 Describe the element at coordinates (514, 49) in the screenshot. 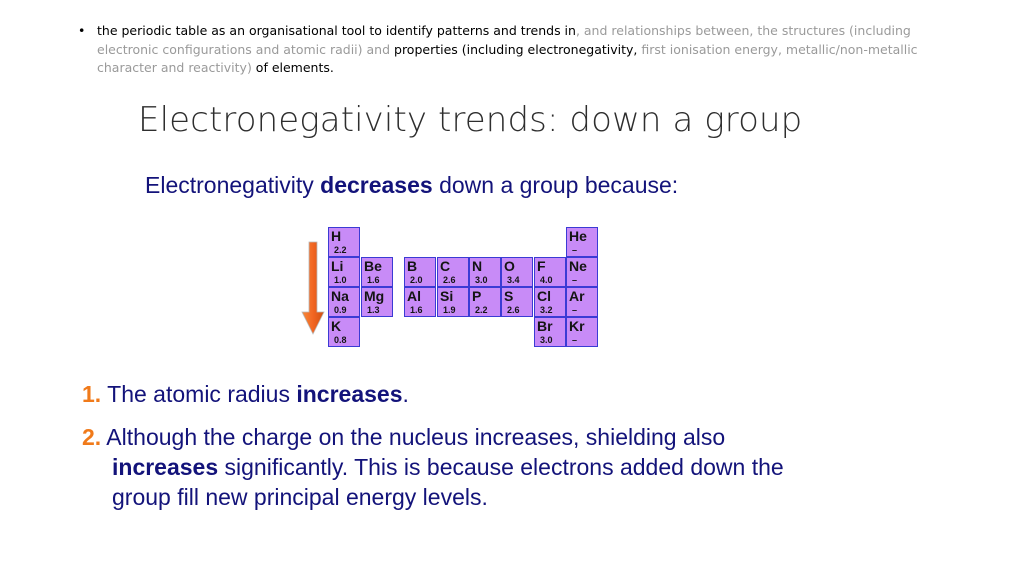

I see `objective-part-3: properties (including electronegativity,` at that location.